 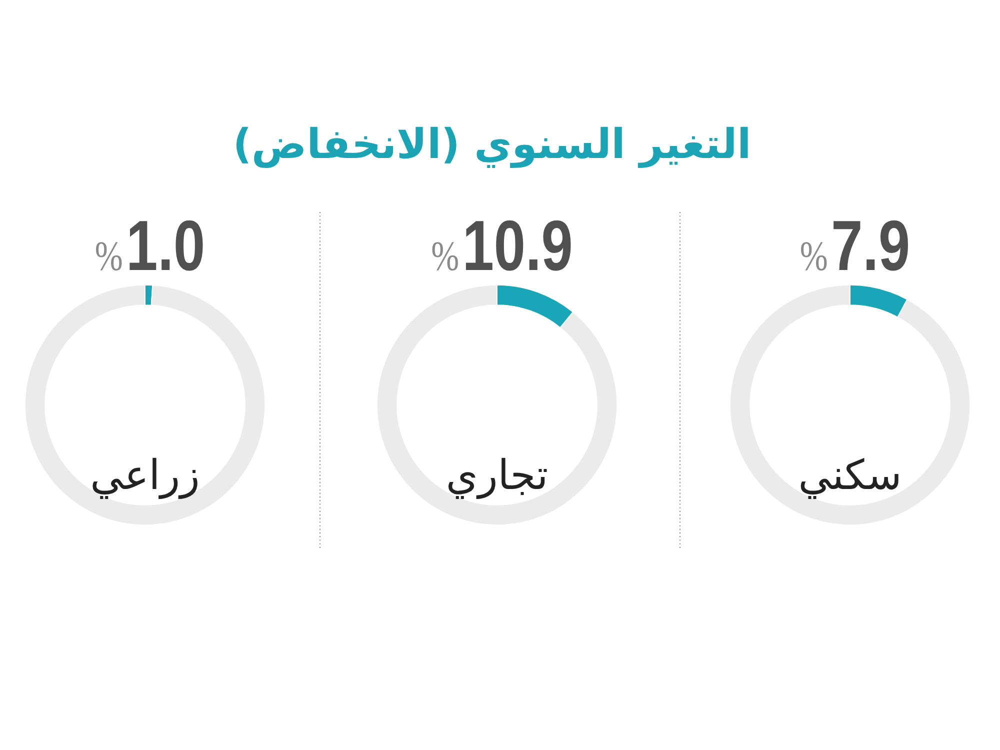 I want to click on title: تجاري, so click(x=497, y=475).